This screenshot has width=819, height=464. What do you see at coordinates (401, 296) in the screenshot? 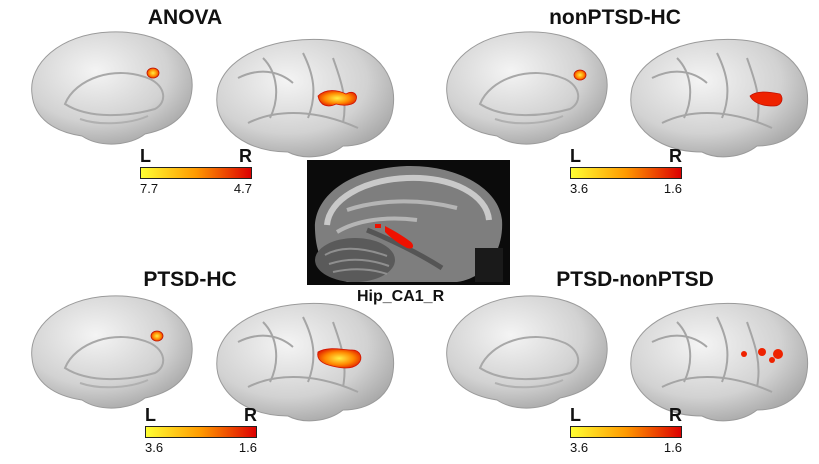
I see `center-slice-label: Hip_CA1_R` at bounding box center [401, 296].